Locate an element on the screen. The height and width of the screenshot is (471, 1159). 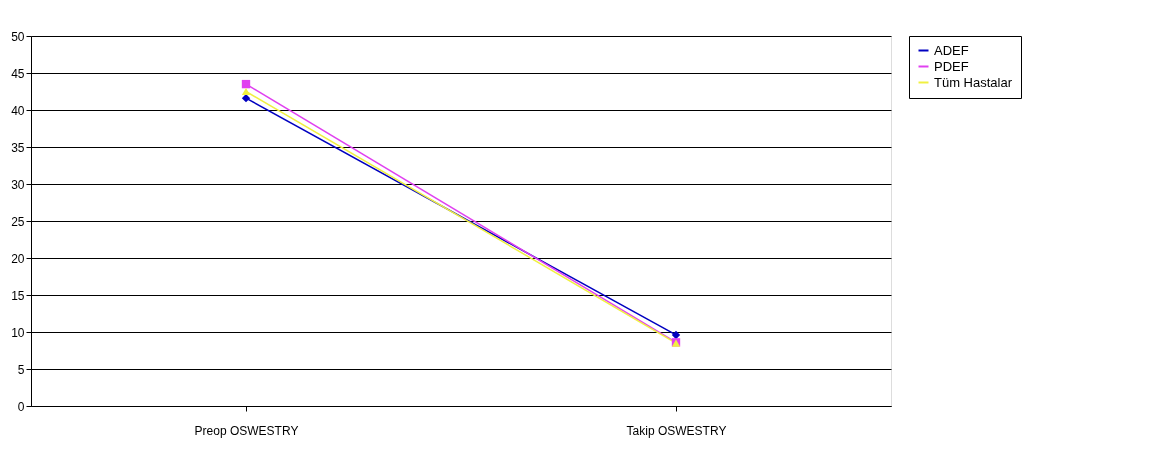
legend-label: PDEF is located at coordinates (951, 66).